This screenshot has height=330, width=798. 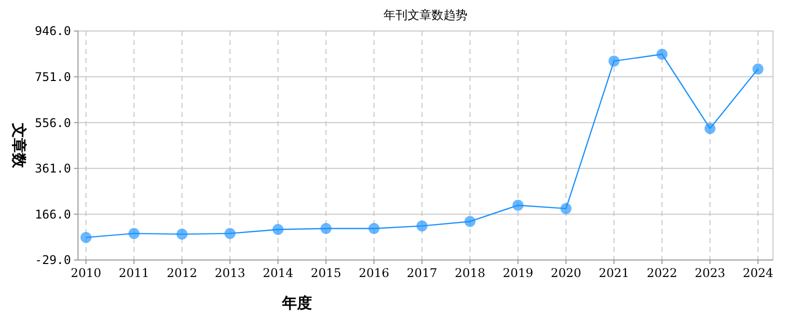 I want to click on x-axis-title: 年度, so click(x=296, y=303).